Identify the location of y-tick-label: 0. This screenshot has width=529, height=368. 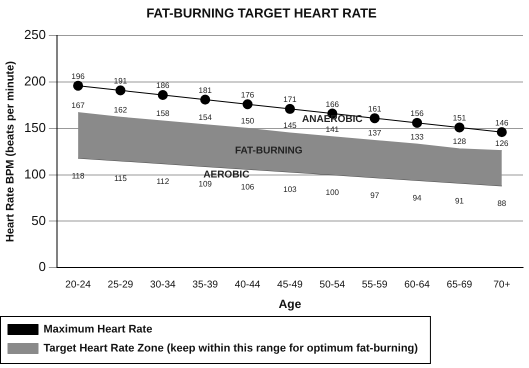
(42, 266).